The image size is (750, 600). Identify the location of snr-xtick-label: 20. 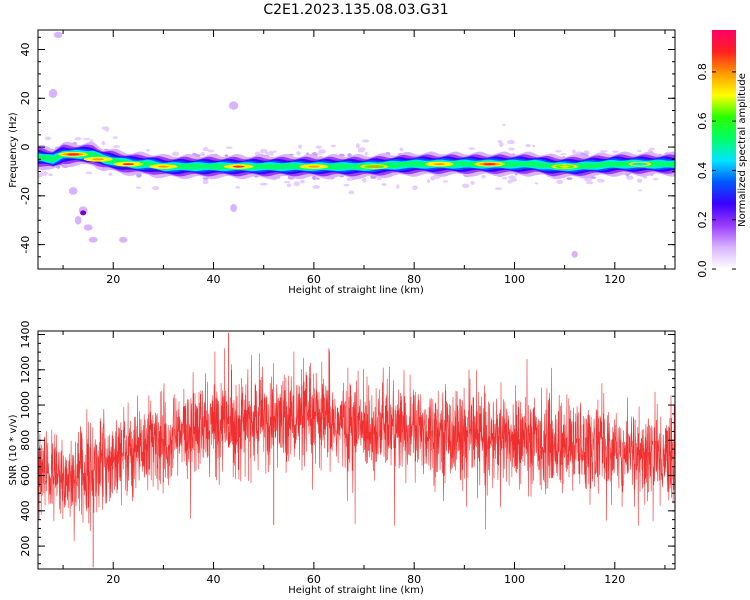
(113, 579).